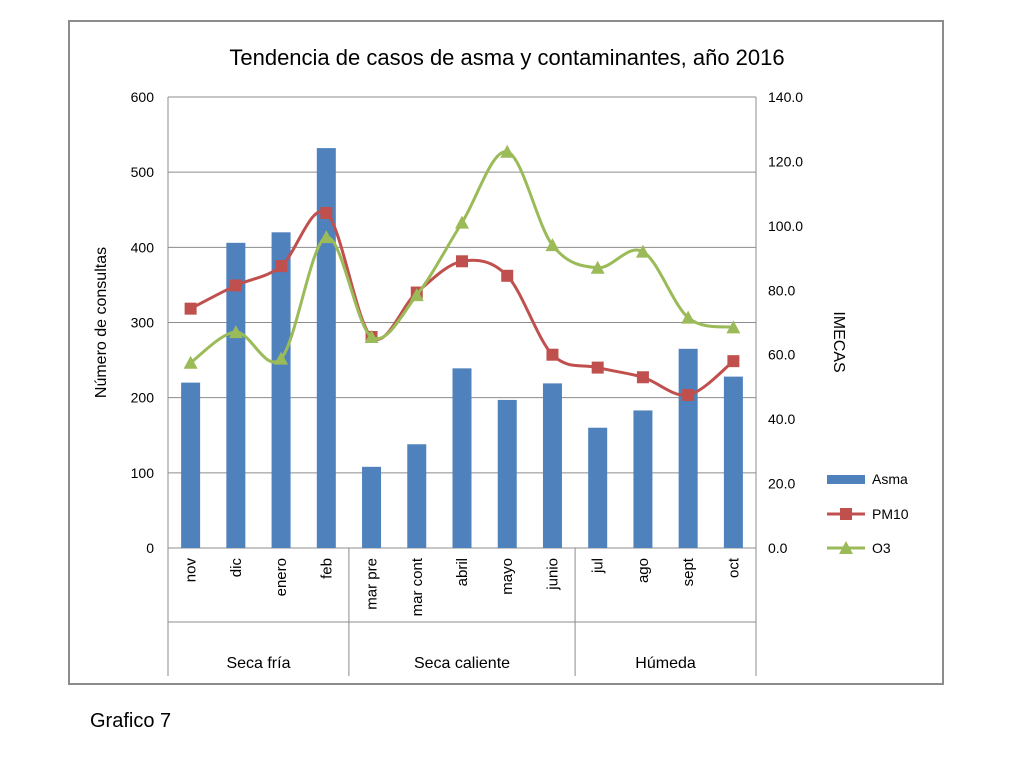  What do you see at coordinates (552, 574) in the screenshot?
I see `x-tick-label: junio` at bounding box center [552, 574].